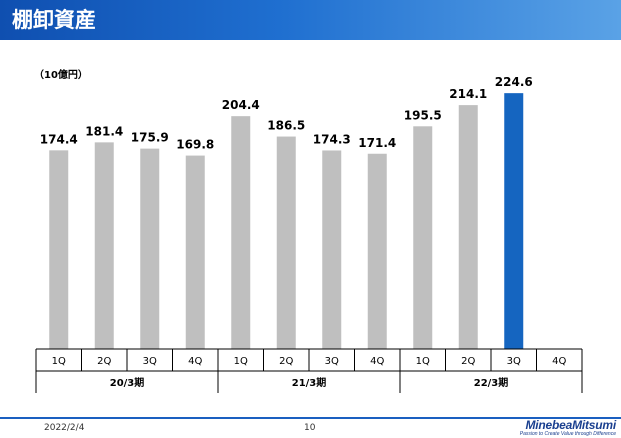 The width and height of the screenshot is (621, 438). Describe the element at coordinates (104, 131) in the screenshot. I see `value-label-1: 181.4` at that location.